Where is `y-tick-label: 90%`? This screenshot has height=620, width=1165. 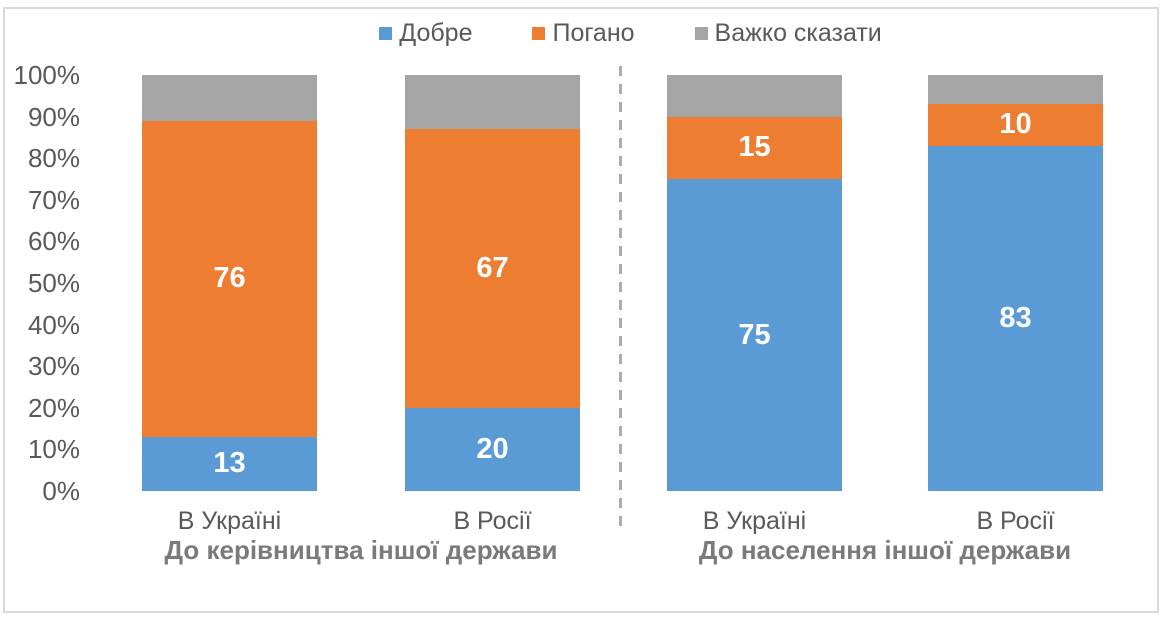
y-tick-label: 90% is located at coordinates (53, 116).